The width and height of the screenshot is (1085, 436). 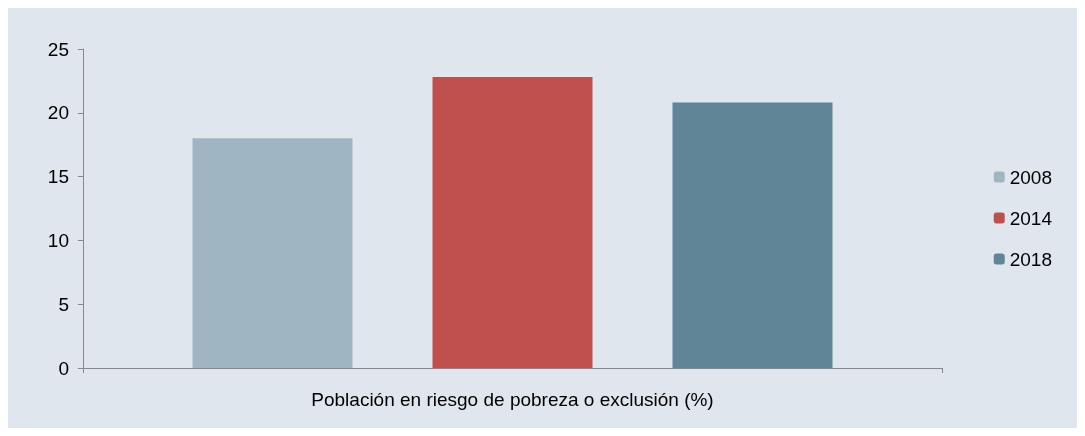 I want to click on y-tick-label: 15, so click(x=58, y=177).